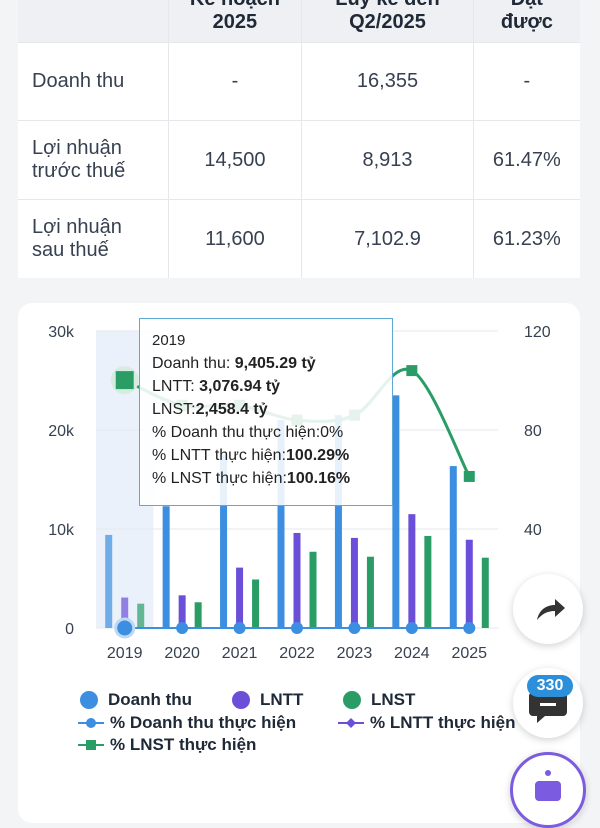  I want to click on legend-line-diamond-icon, so click(351, 723).